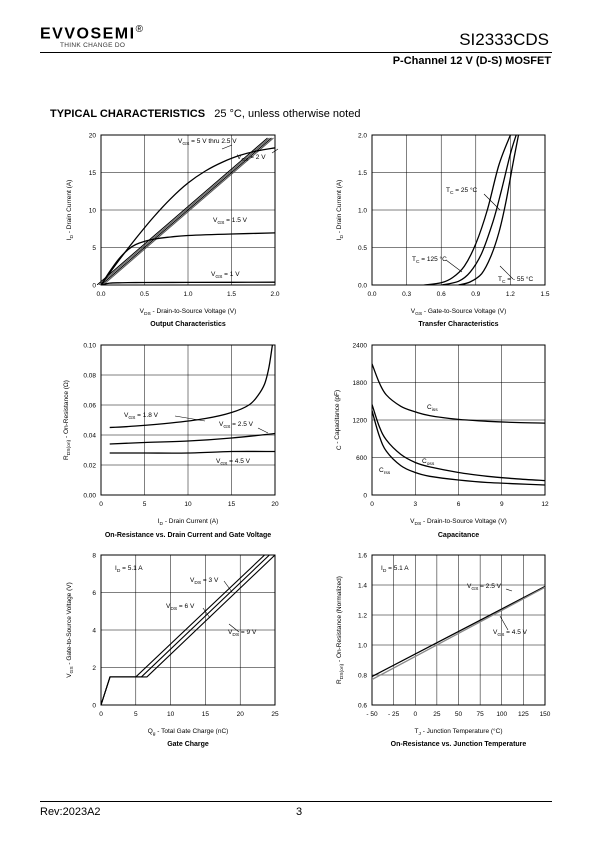 This screenshot has height=842, width=595. What do you see at coordinates (544, 294) in the screenshot?
I see `x-tick-label: 1.5` at bounding box center [544, 294].